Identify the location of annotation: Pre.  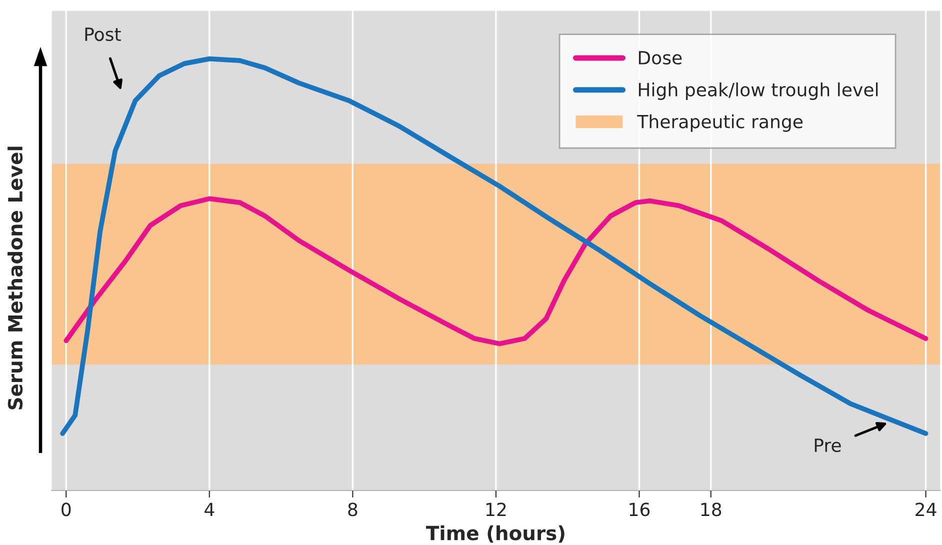
(827, 445).